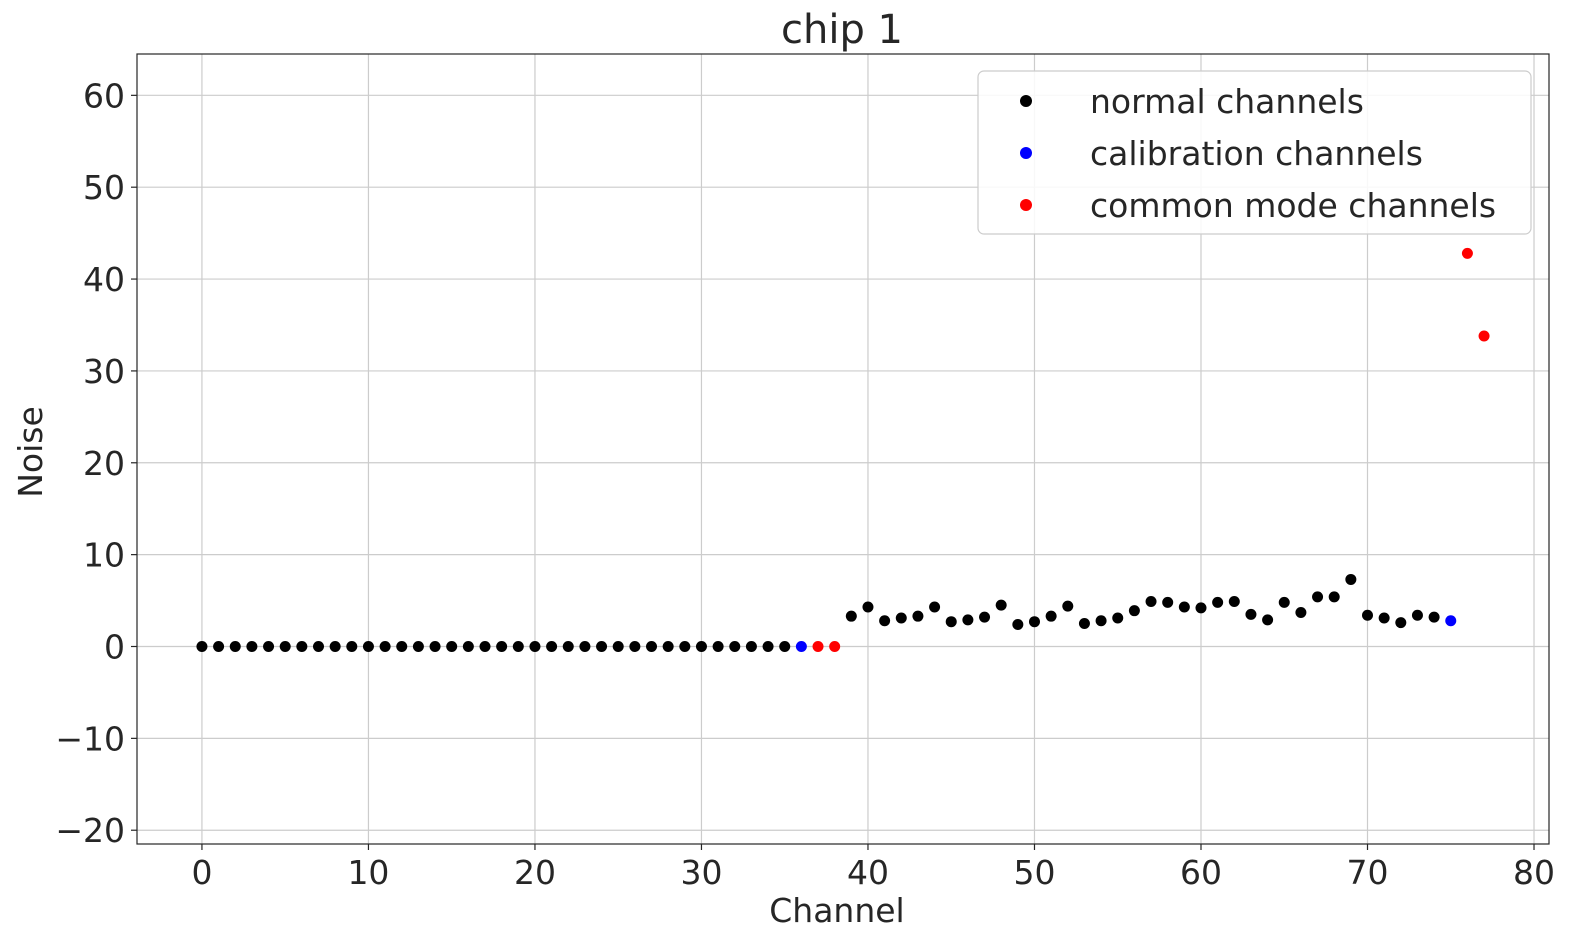 The width and height of the screenshot is (1569, 940). I want to click on x-tick-label: 10, so click(368, 872).